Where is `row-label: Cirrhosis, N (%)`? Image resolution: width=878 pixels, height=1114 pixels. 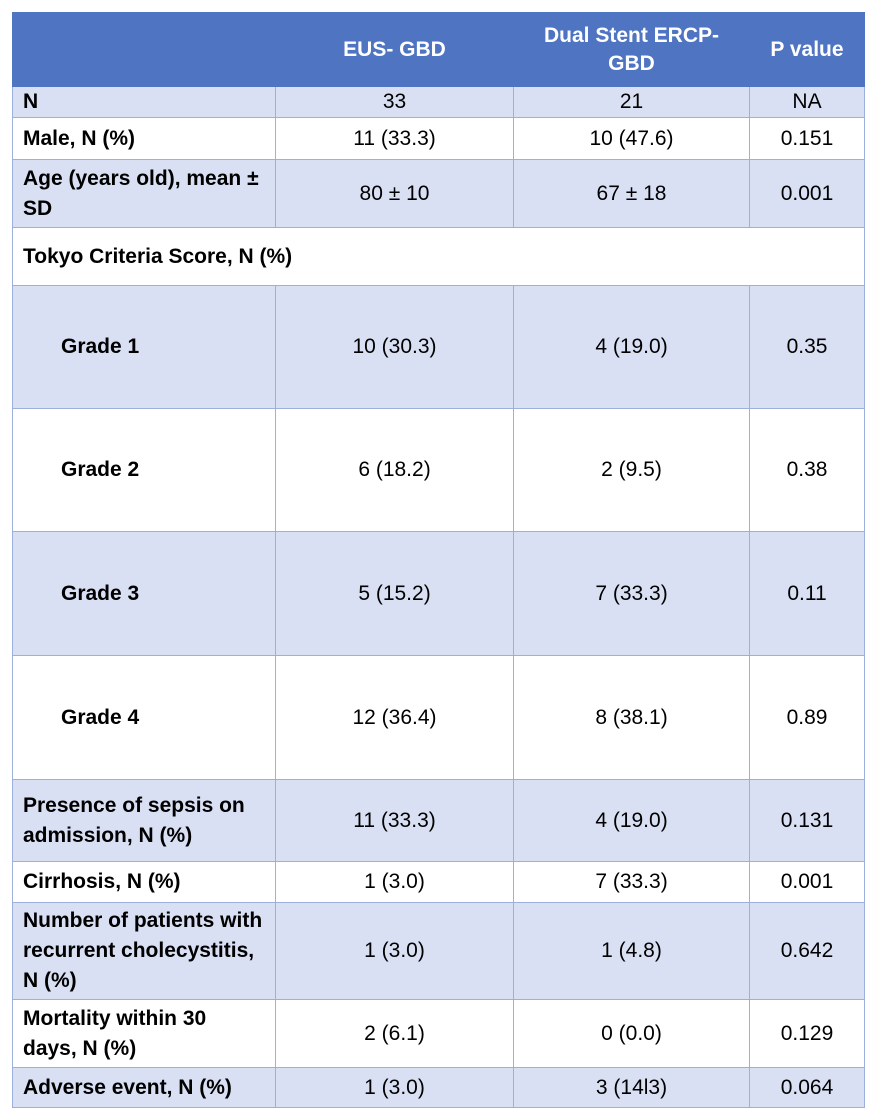
row-label: Cirrhosis, N (%) is located at coordinates (144, 882).